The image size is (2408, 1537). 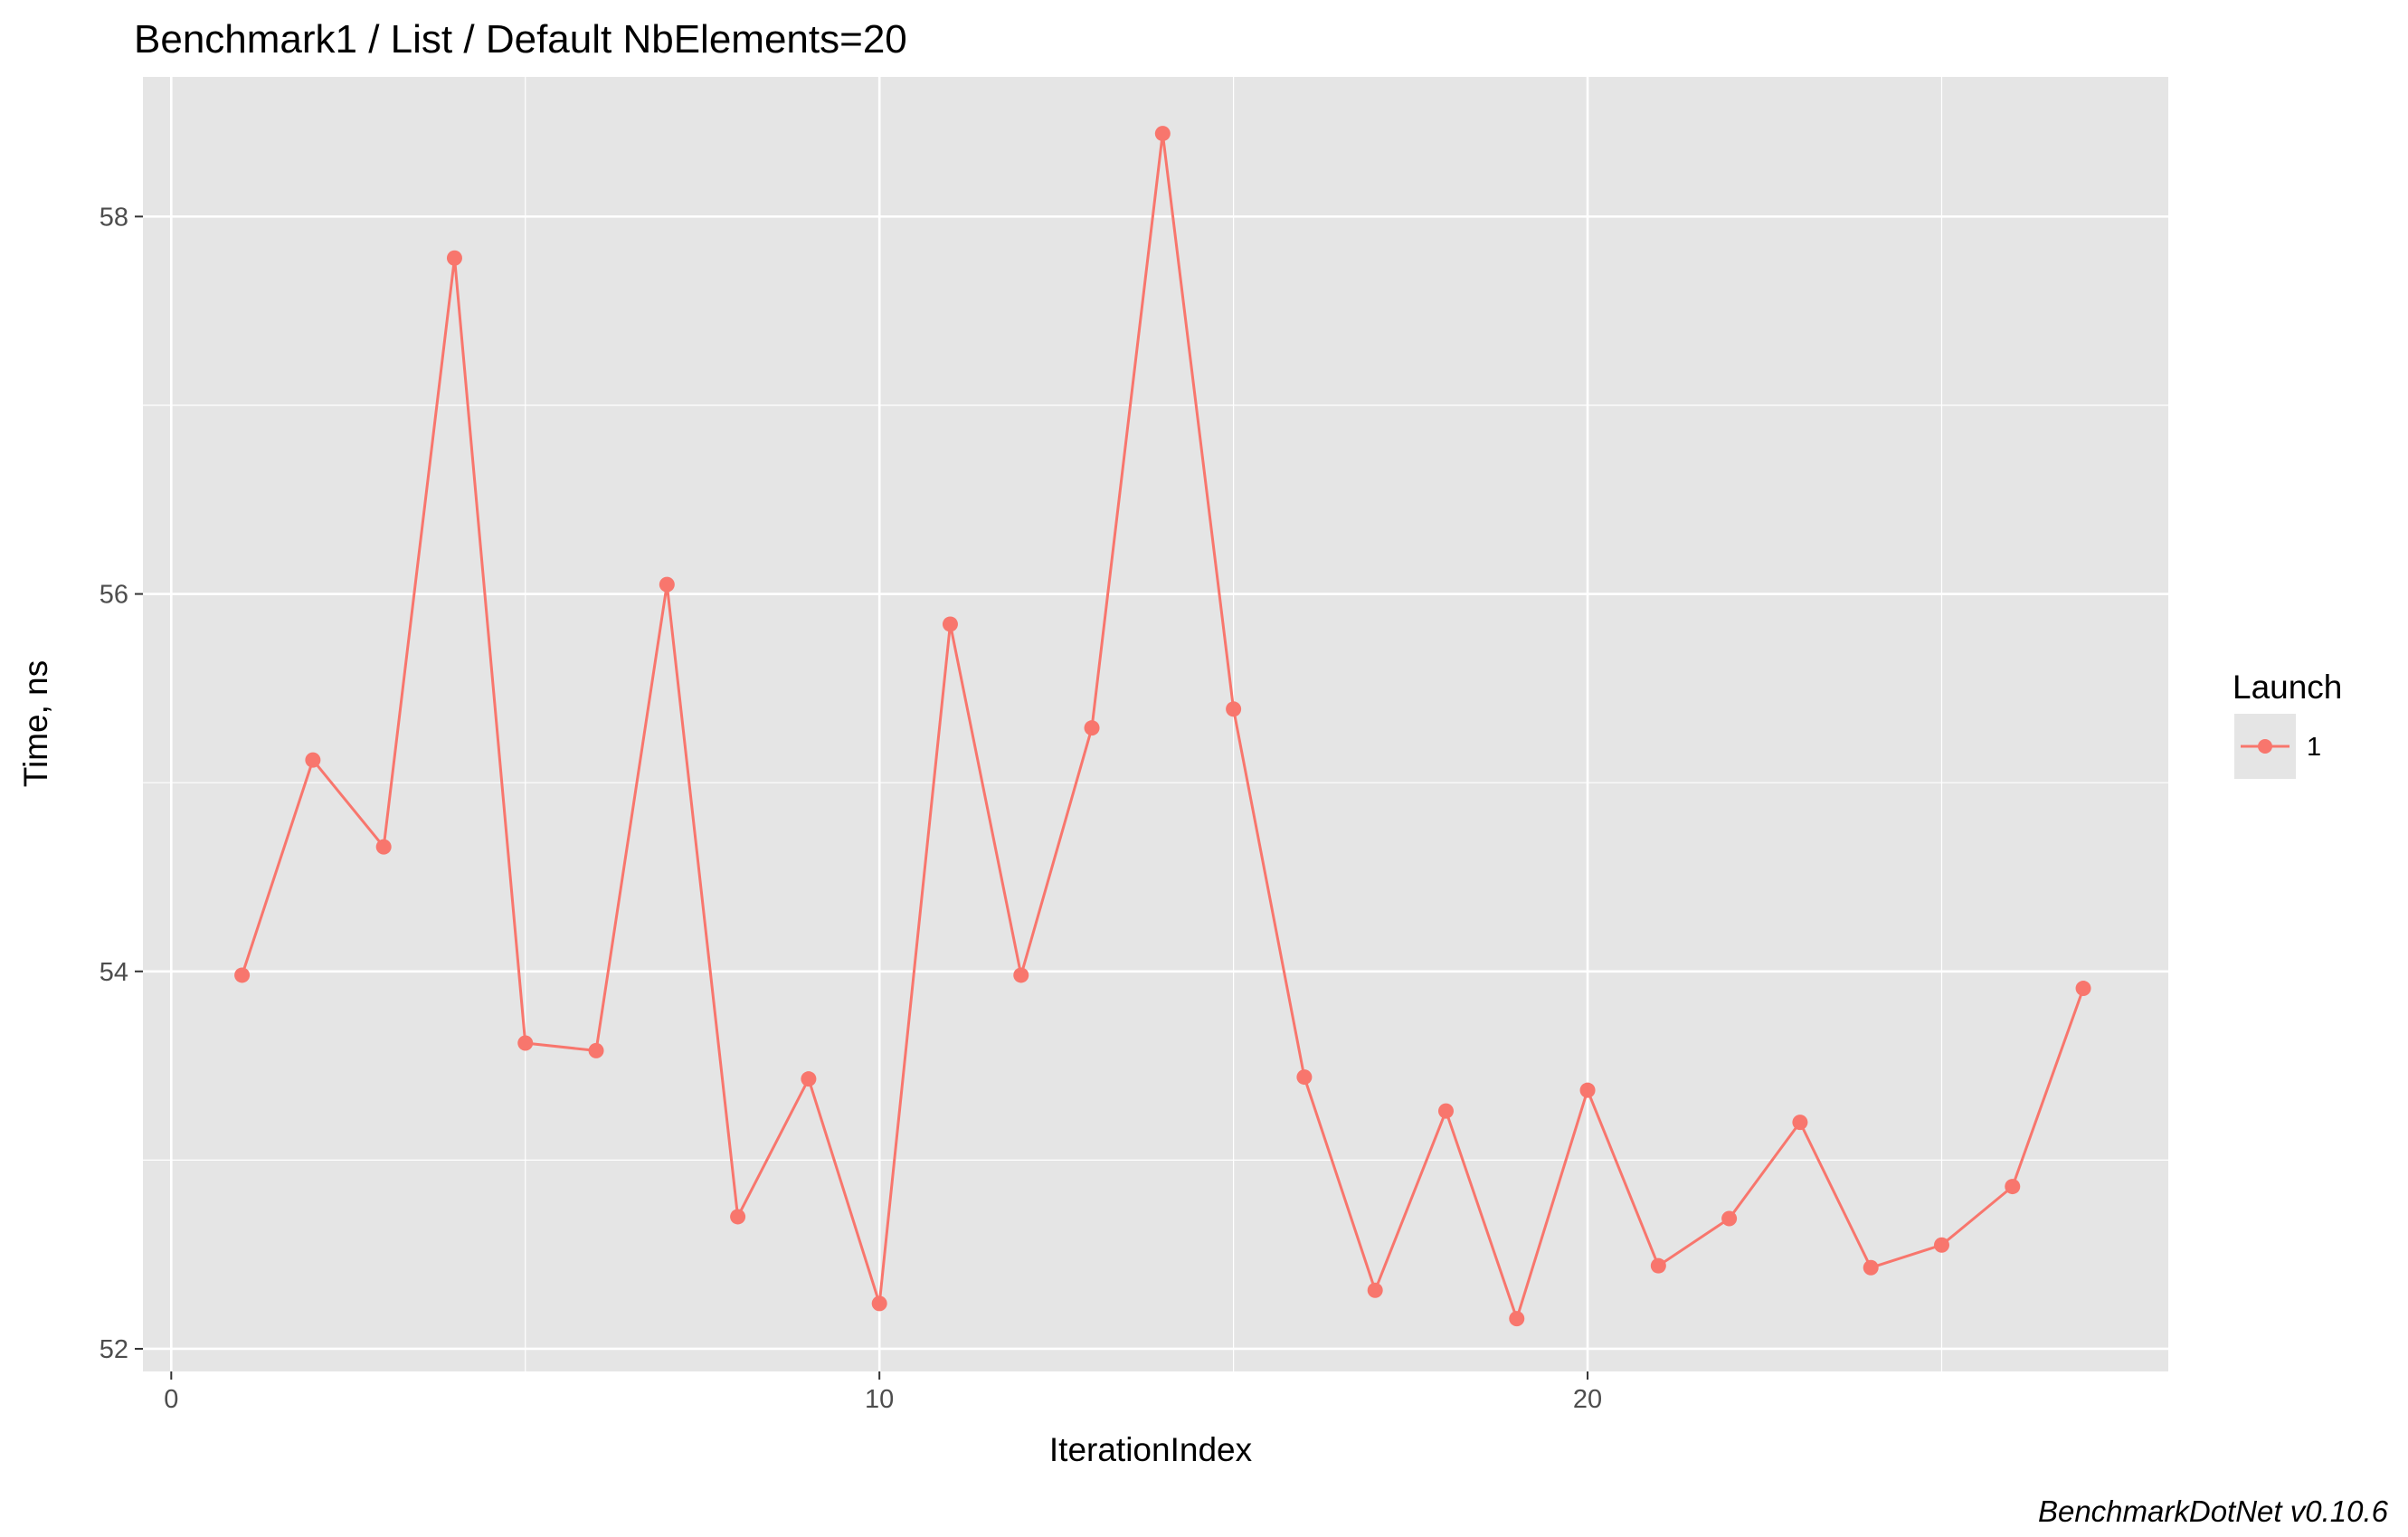 What do you see at coordinates (114, 217) in the screenshot?
I see `y-tick-label: 58` at bounding box center [114, 217].